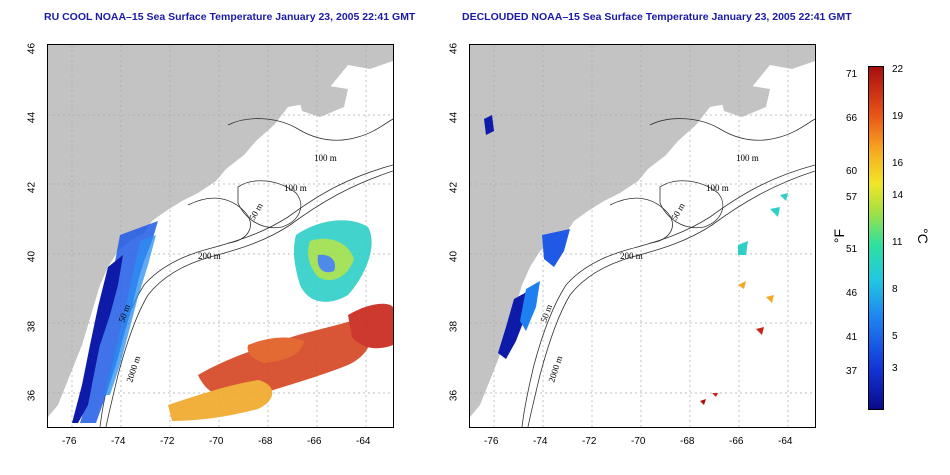 Image resolution: width=950 pixels, height=475 pixels. What do you see at coordinates (325, 158) in the screenshot?
I see `contour-label-100m-a: 100 m` at bounding box center [325, 158].